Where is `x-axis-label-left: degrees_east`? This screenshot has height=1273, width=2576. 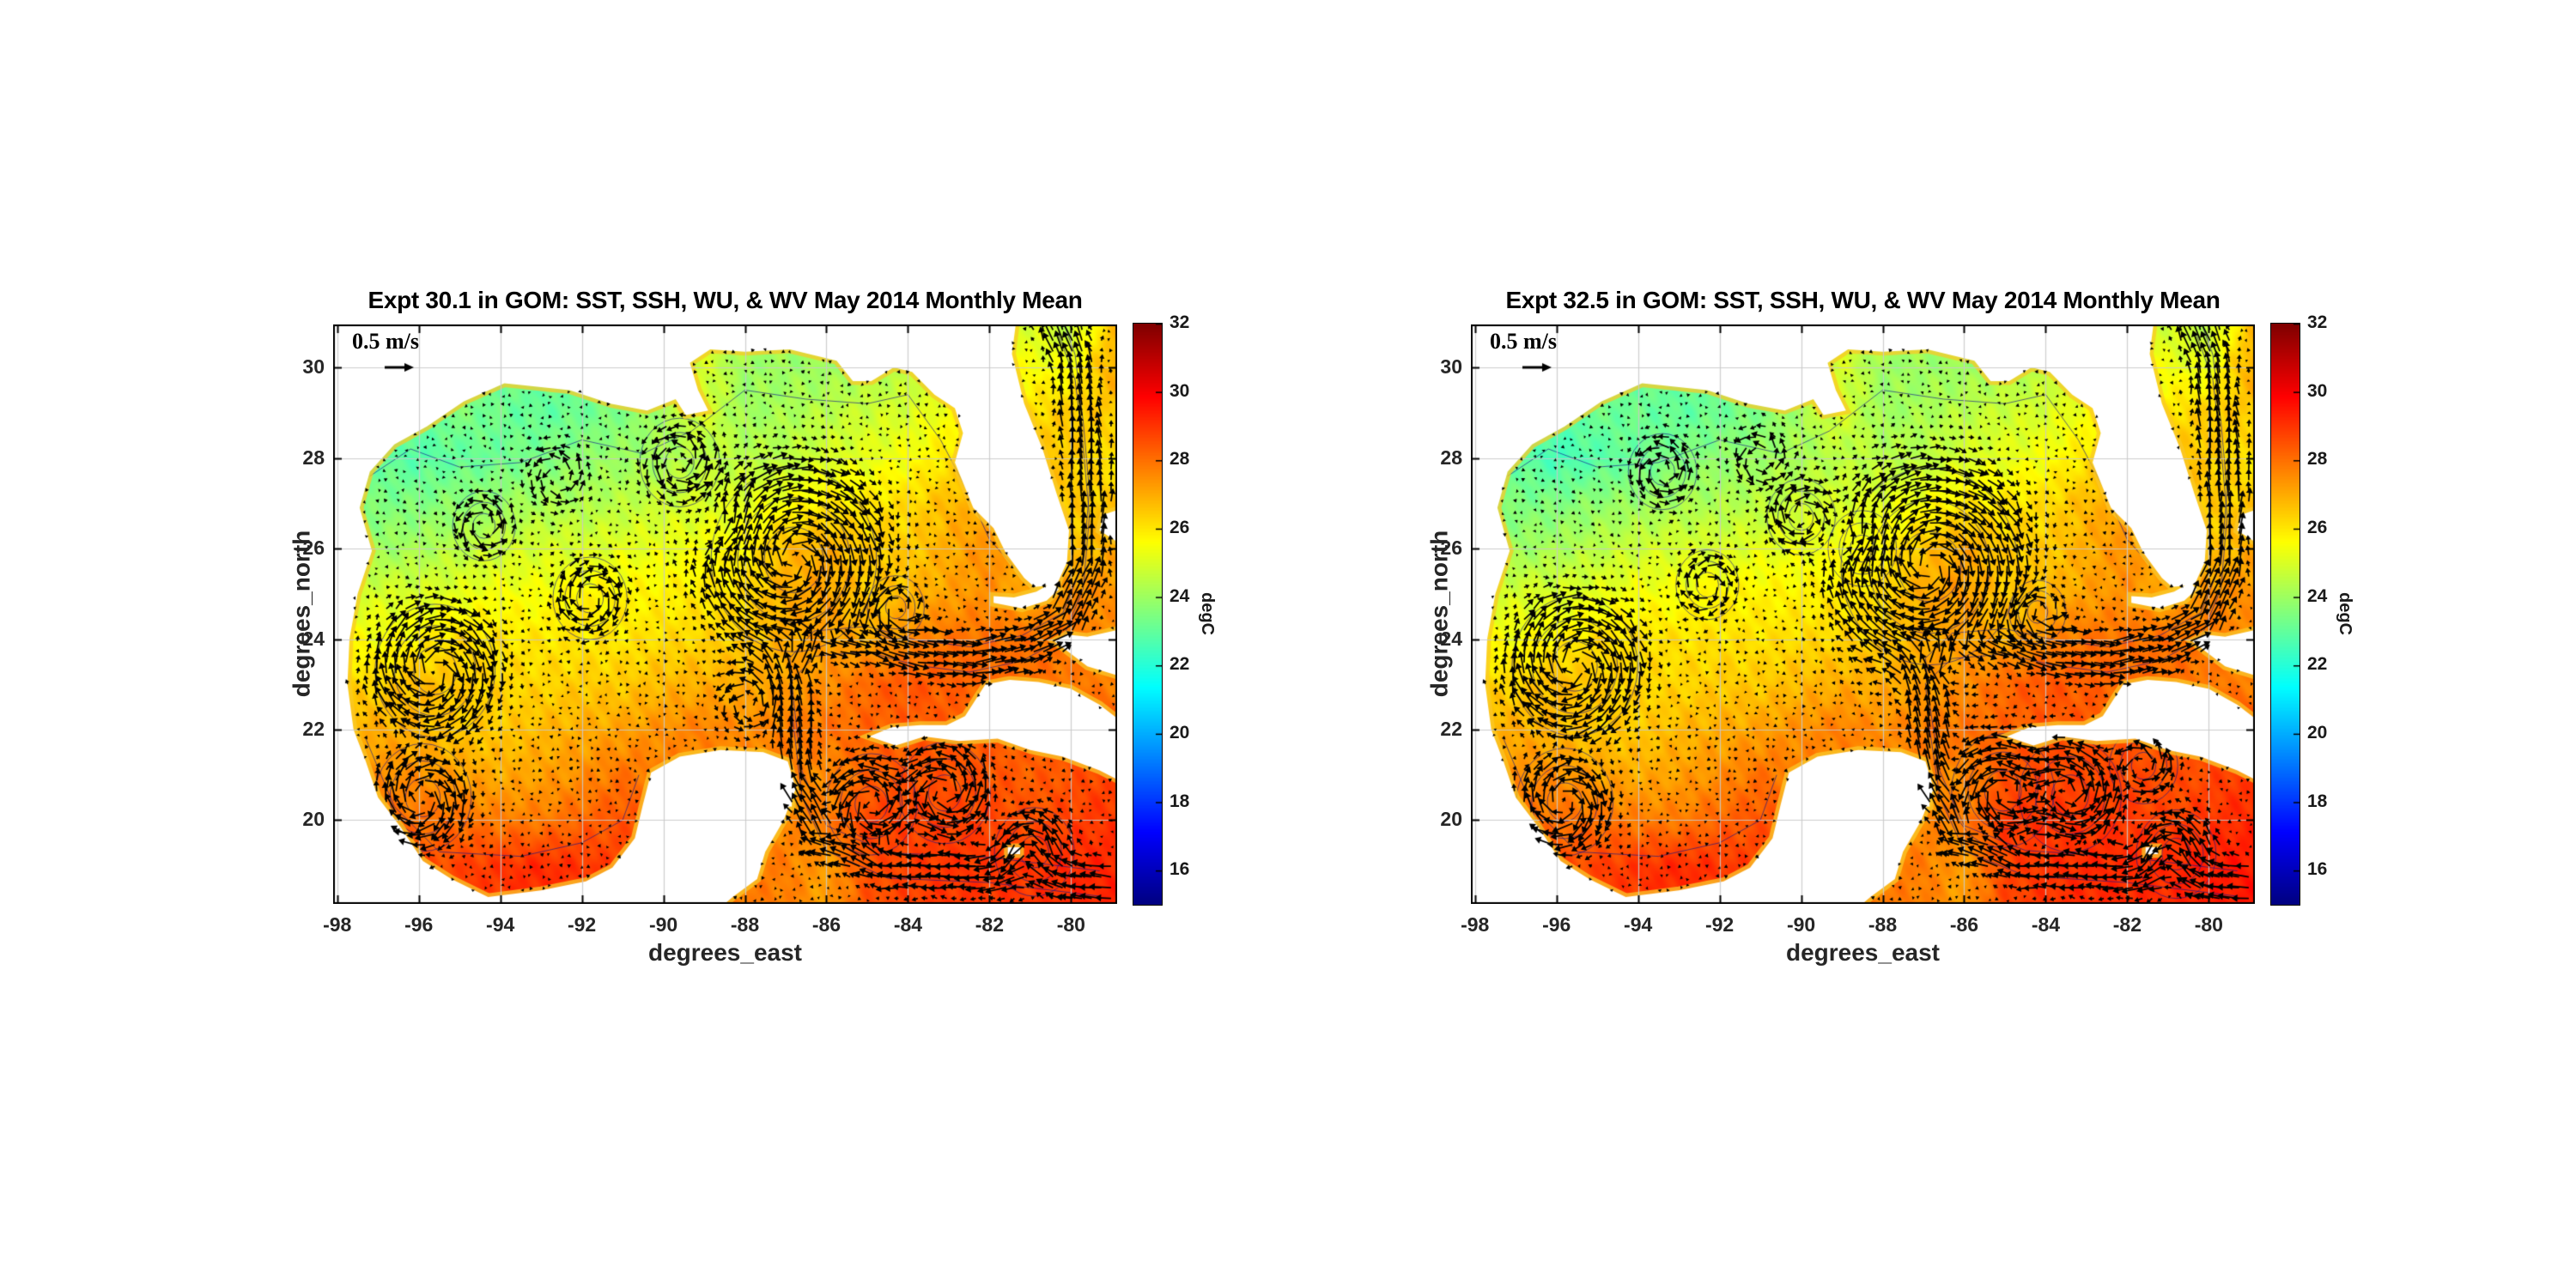 x-axis-label-left: degrees_east is located at coordinates (724, 953).